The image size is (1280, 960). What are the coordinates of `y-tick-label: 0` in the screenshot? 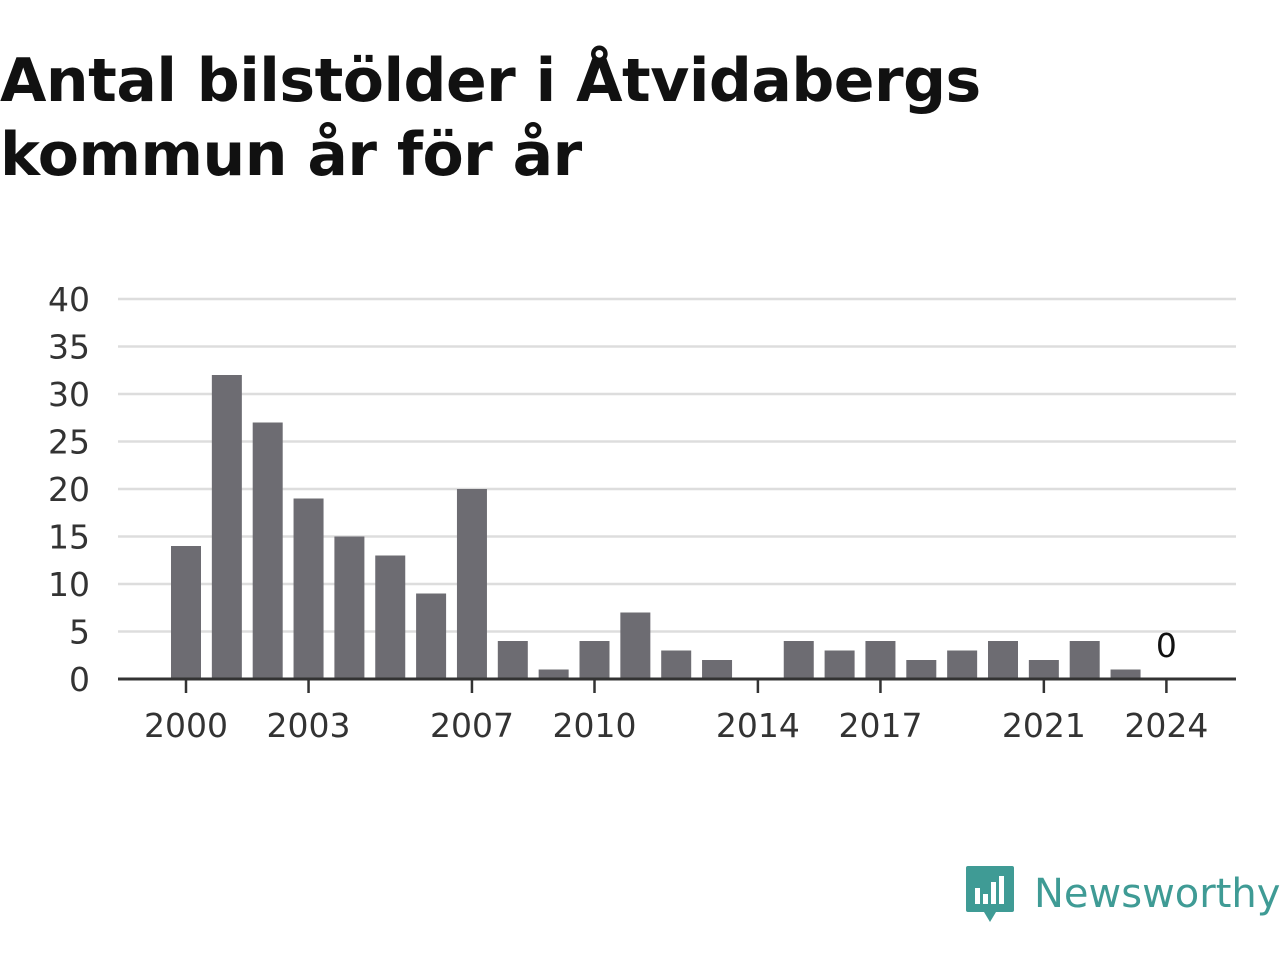 It's located at (79, 679).